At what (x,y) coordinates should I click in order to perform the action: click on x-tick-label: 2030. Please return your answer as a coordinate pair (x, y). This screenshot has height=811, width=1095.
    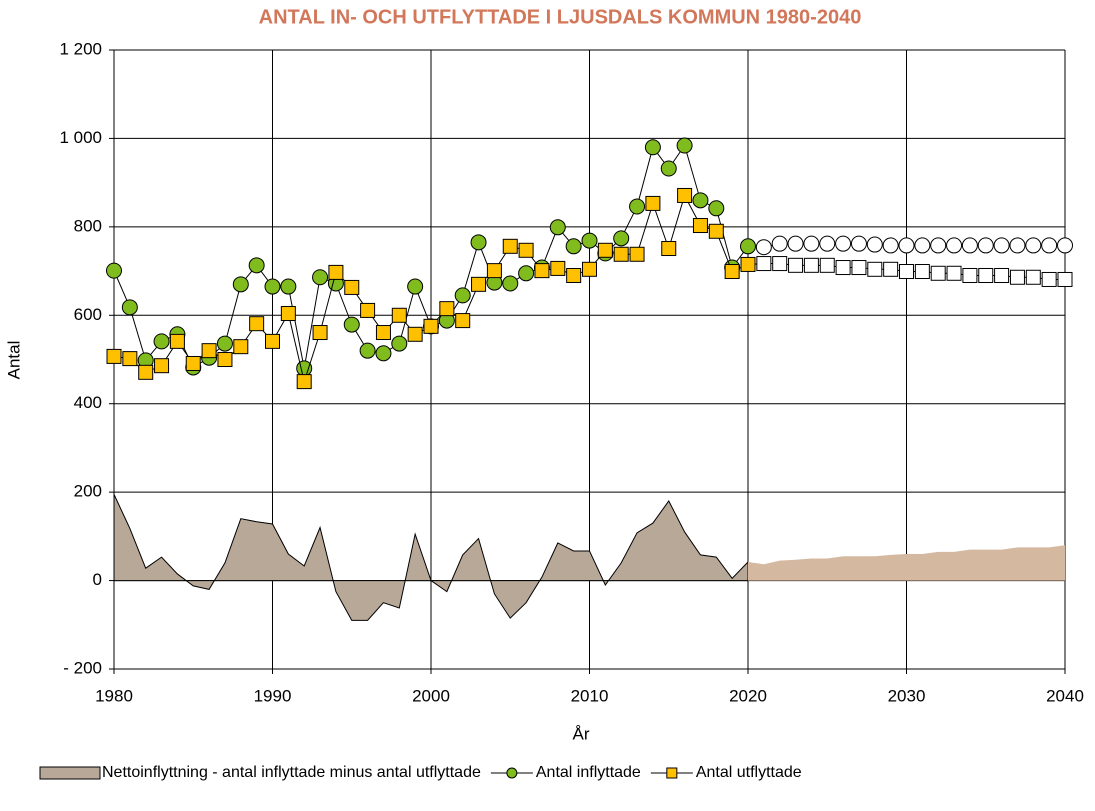
    Looking at the image, I should click on (907, 695).